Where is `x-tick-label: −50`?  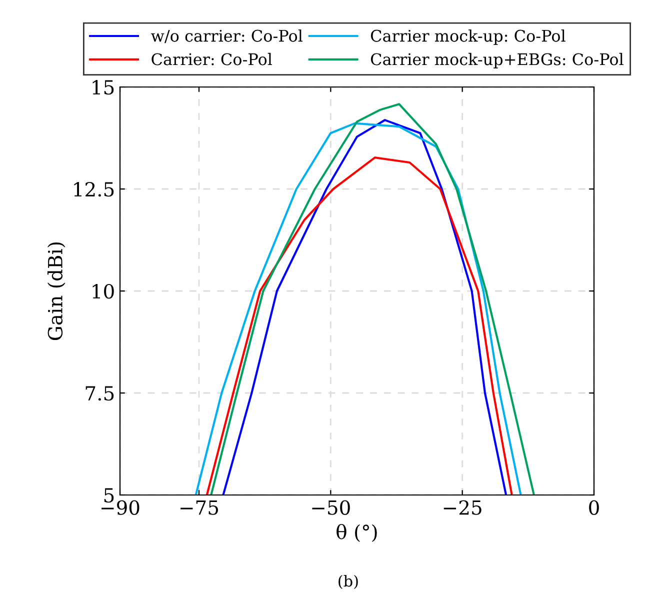
x-tick-label: −50 is located at coordinates (331, 507).